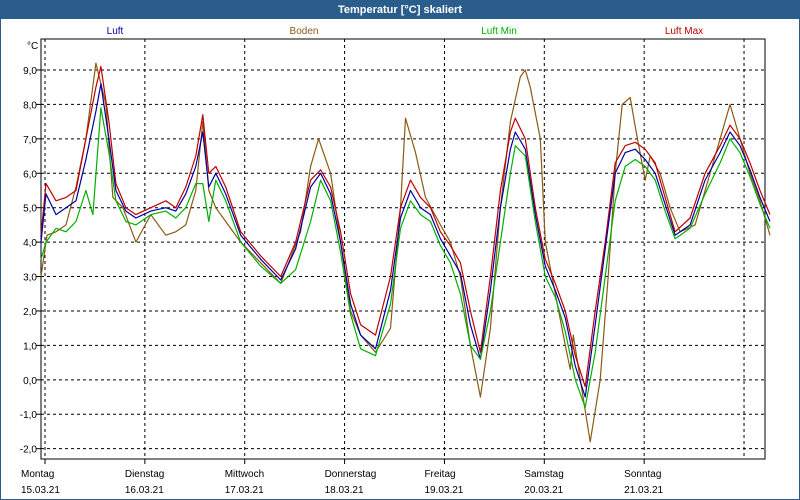 The height and width of the screenshot is (500, 800). What do you see at coordinates (29, 450) in the screenshot?
I see `y-tick-label: -2,0` at bounding box center [29, 450].